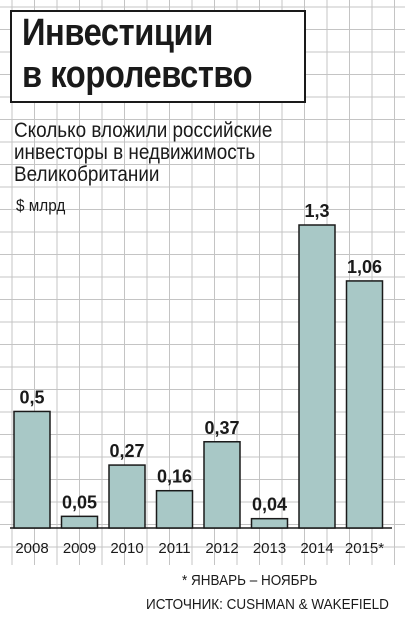  Describe the element at coordinates (364, 267) in the screenshot. I see `value-label-2015*: 1,06` at that location.